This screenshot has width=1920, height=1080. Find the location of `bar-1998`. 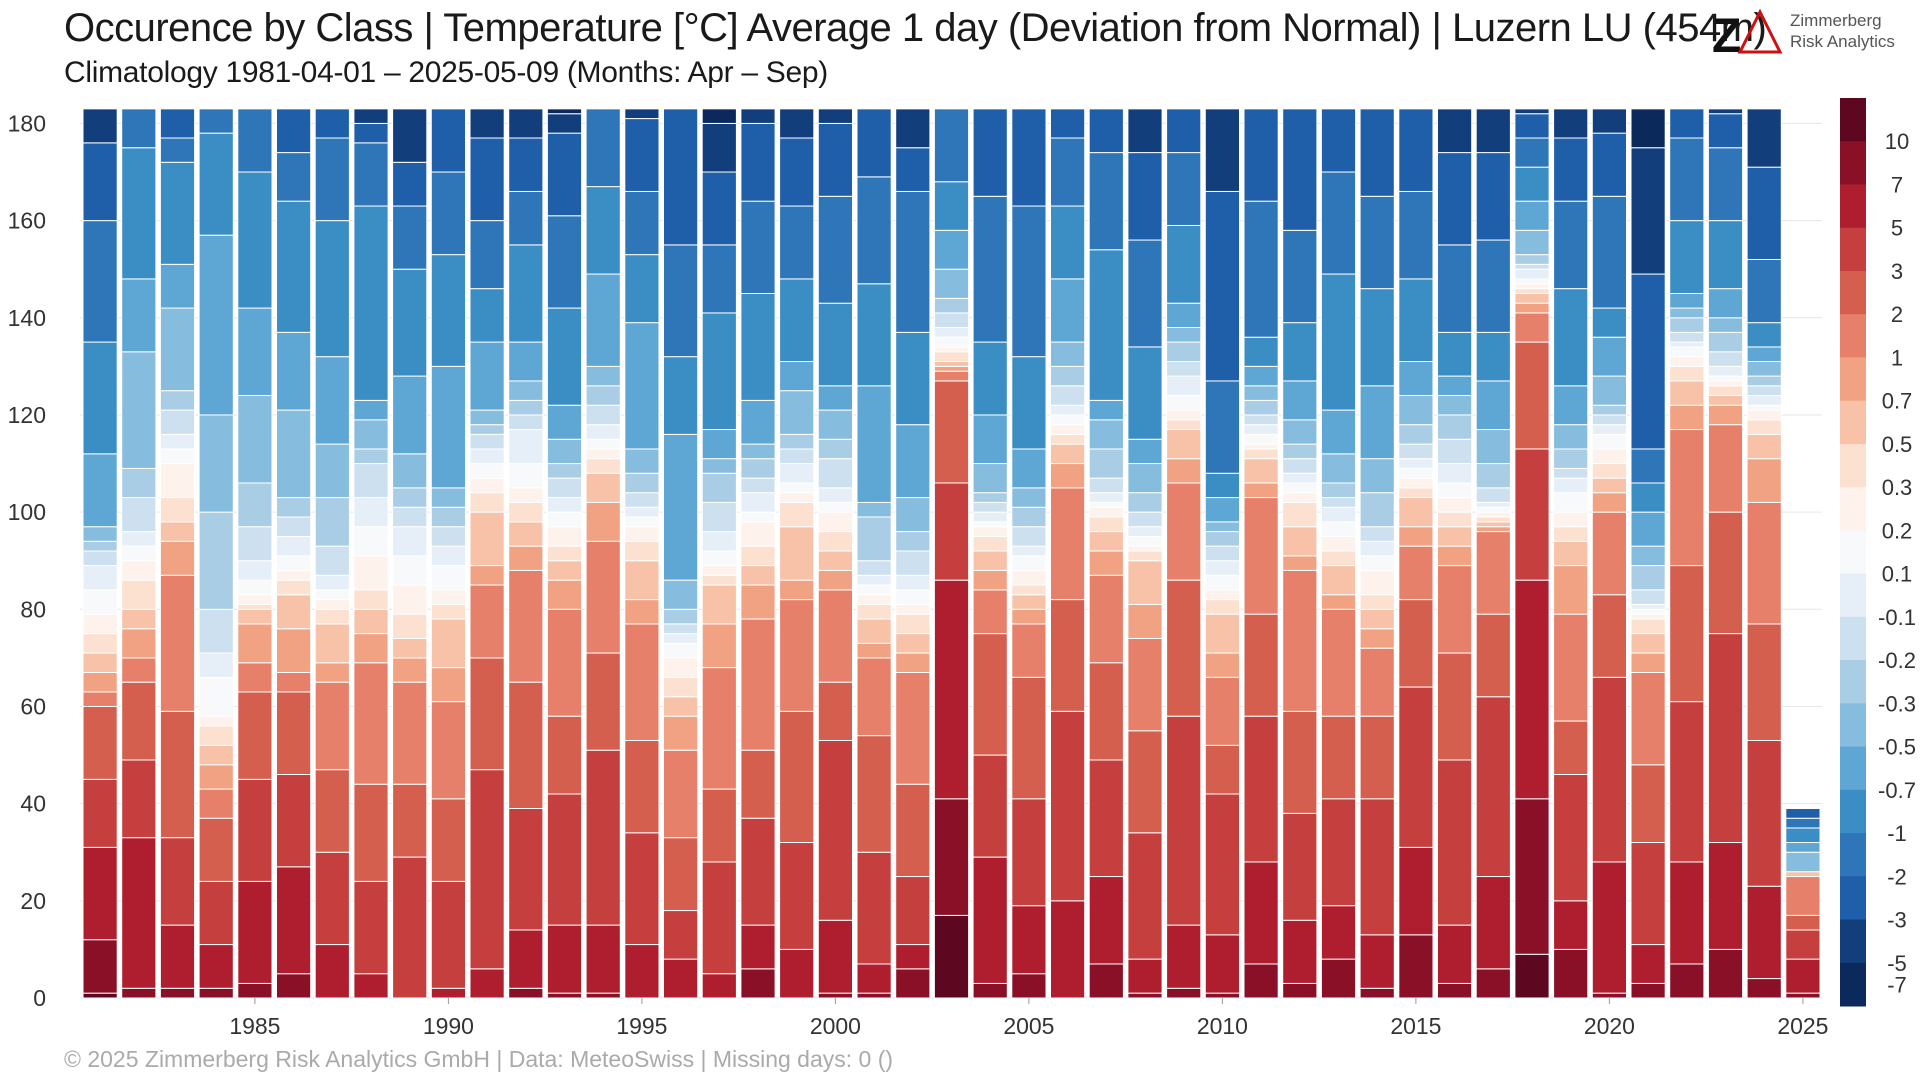

bar-1998 is located at coordinates (758, 553).